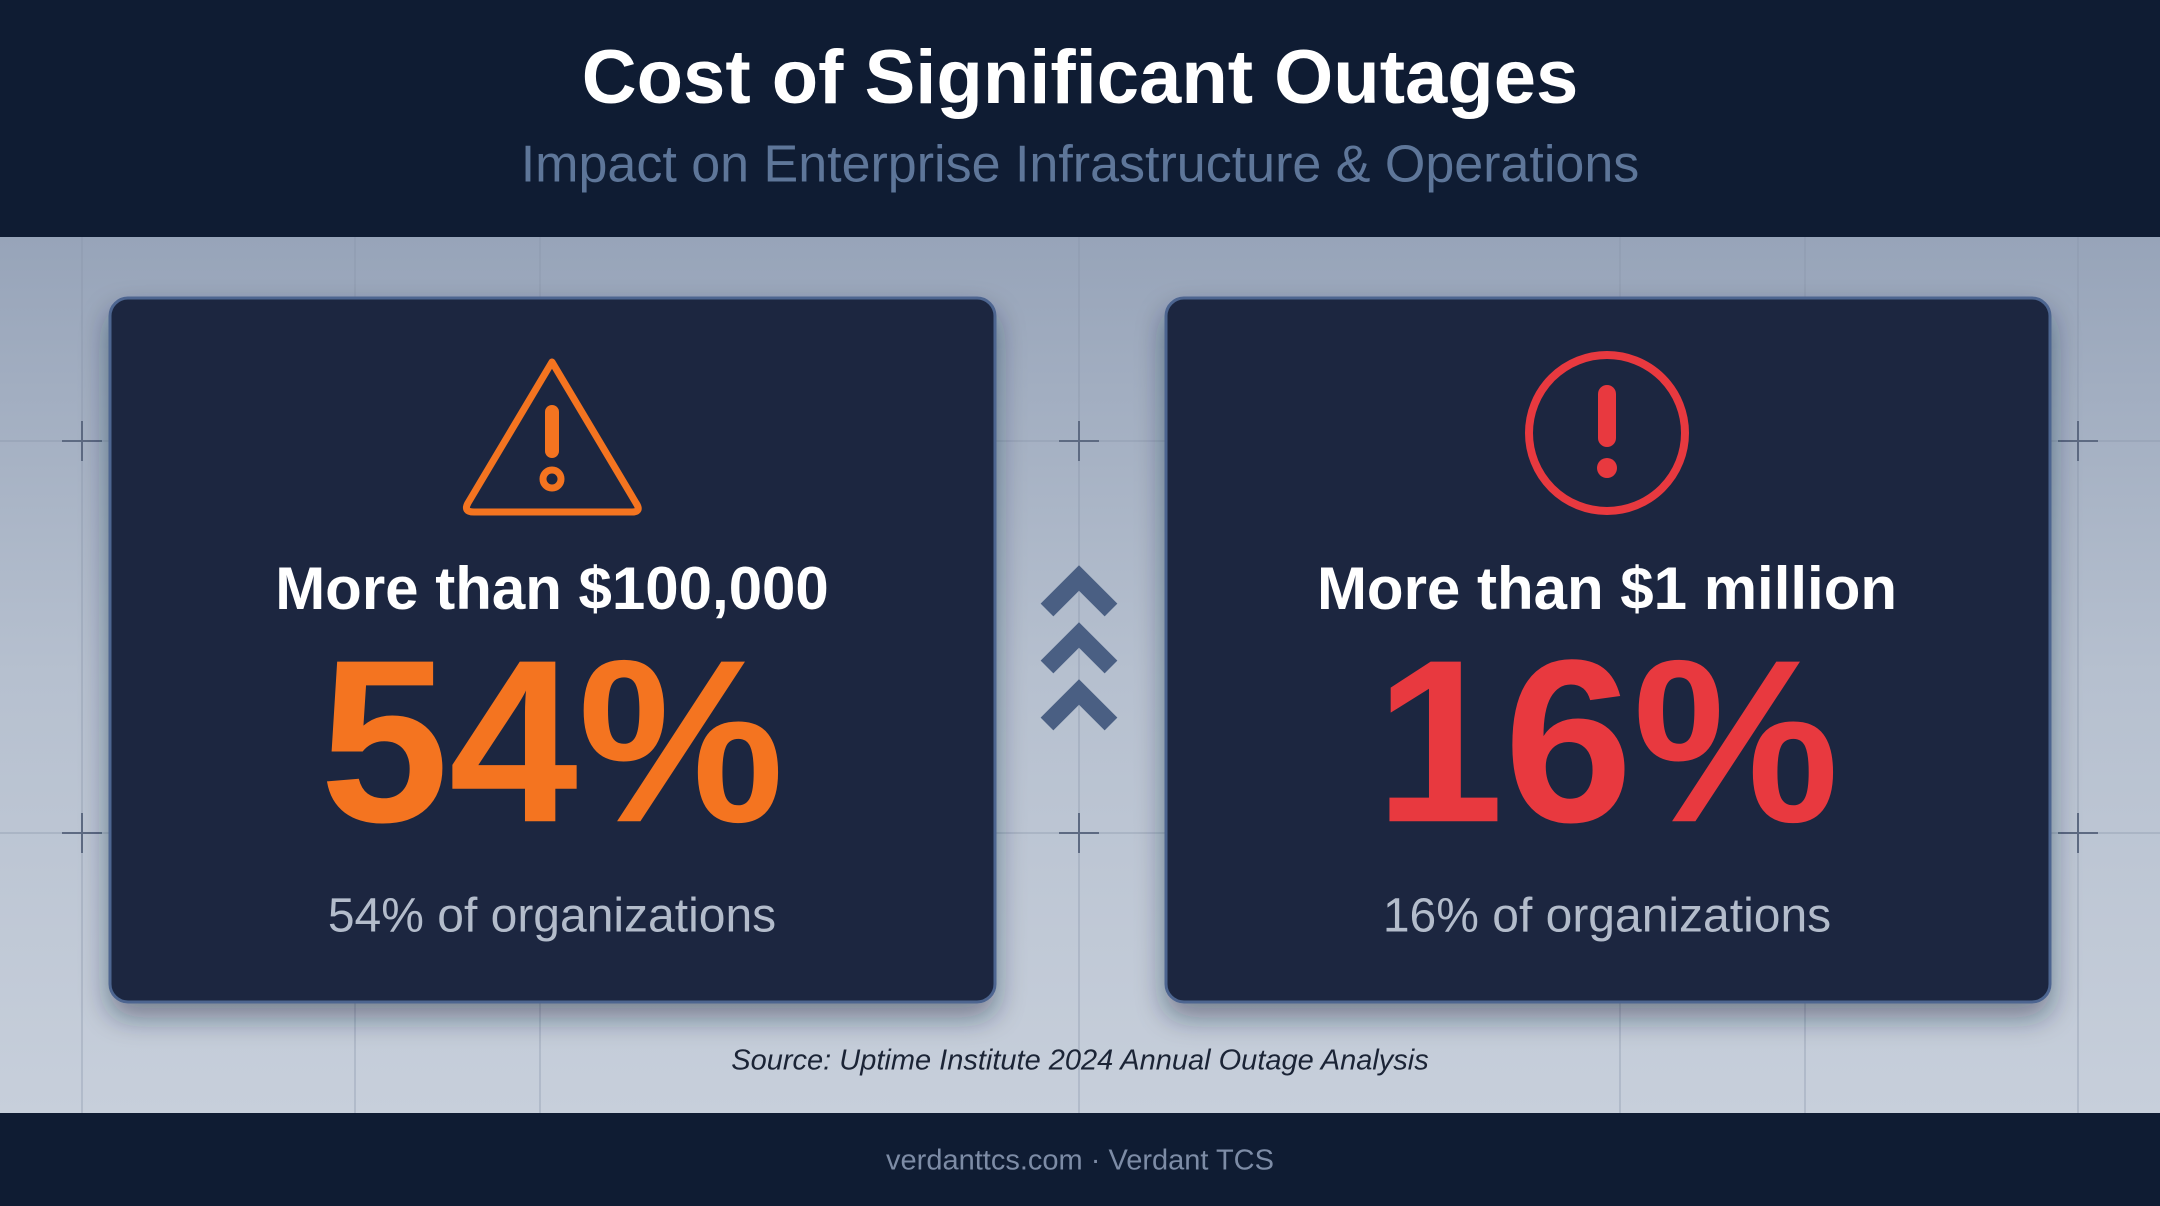 The width and height of the screenshot is (2160, 1206). Describe the element at coordinates (552, 437) in the screenshot. I see `warning-icon` at that location.